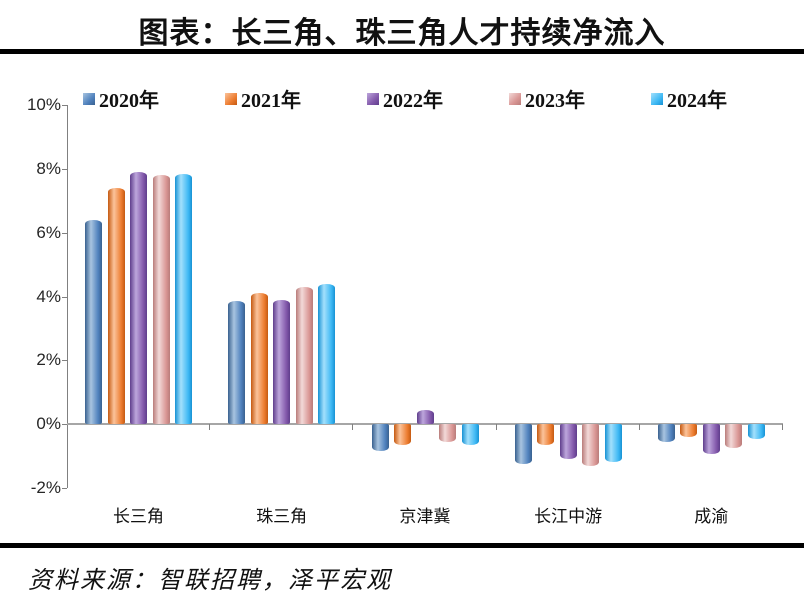 Image resolution: width=804 pixels, height=600 pixels. Describe the element at coordinates (568, 516) in the screenshot. I see `x-category-label: 长江中游` at that location.